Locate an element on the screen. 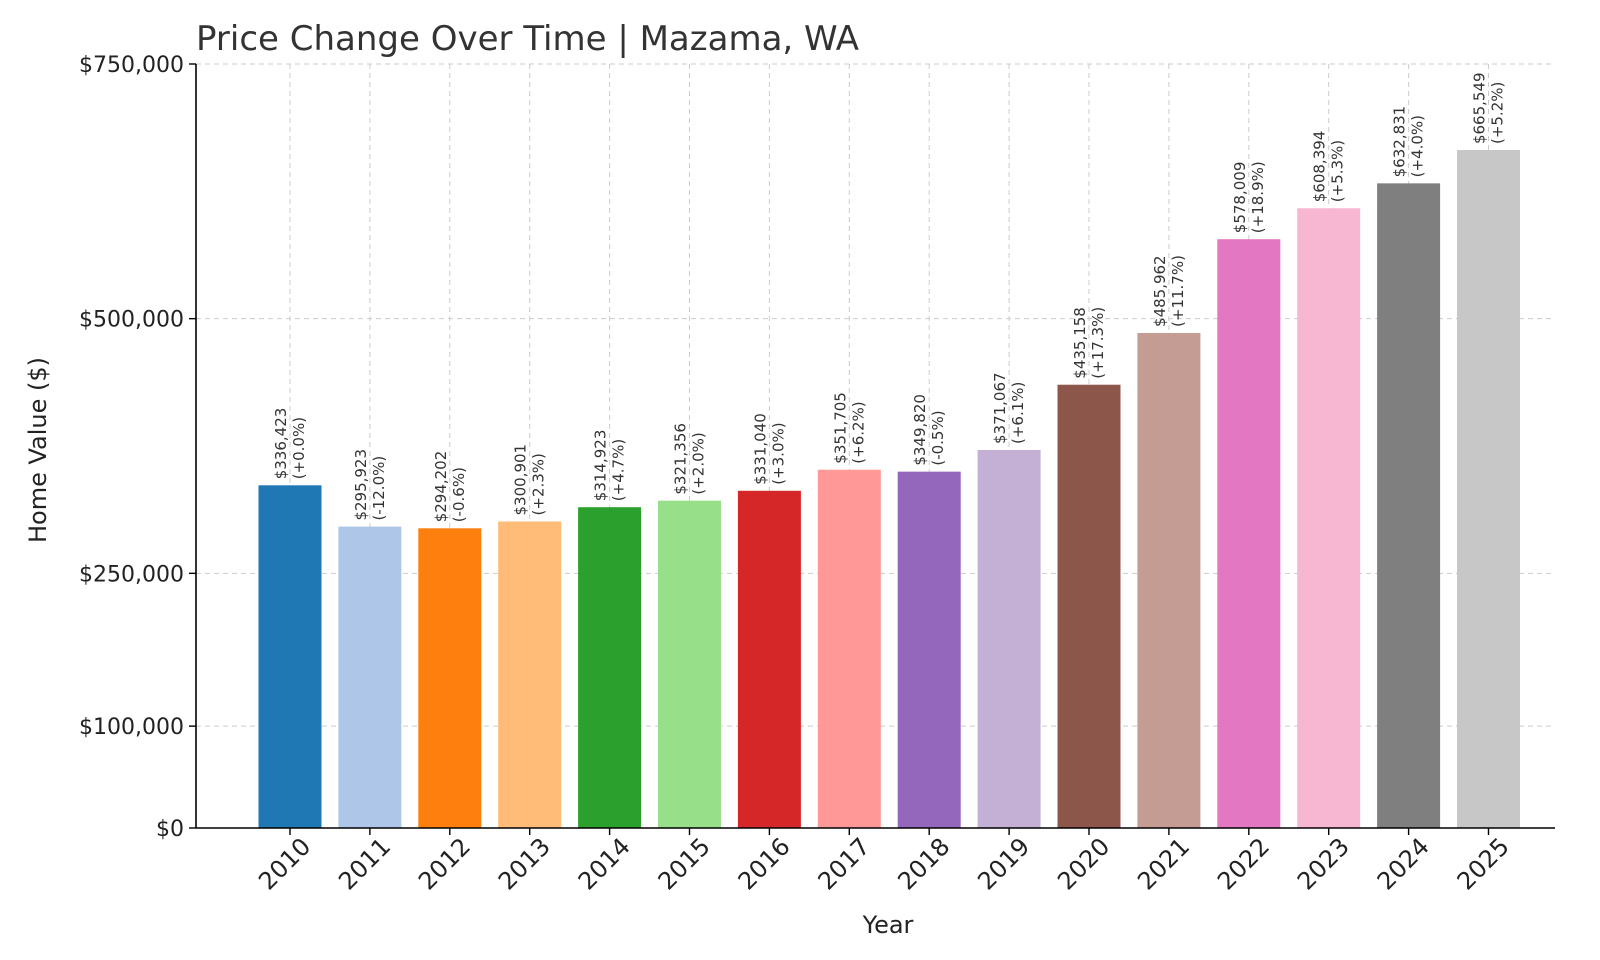 This screenshot has width=1600, height=960. bar-change-text: (-12.0%) is located at coordinates (379, 488).